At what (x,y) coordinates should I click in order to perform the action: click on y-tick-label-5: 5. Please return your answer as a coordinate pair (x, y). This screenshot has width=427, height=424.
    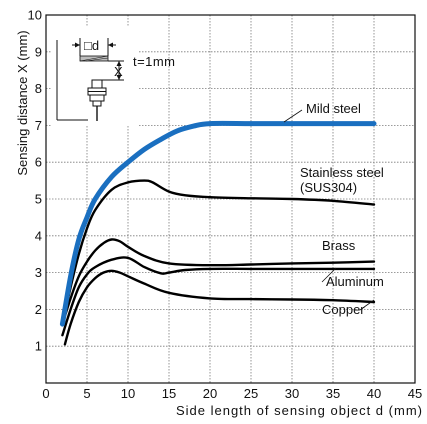
    Looking at the image, I should click on (38, 199).